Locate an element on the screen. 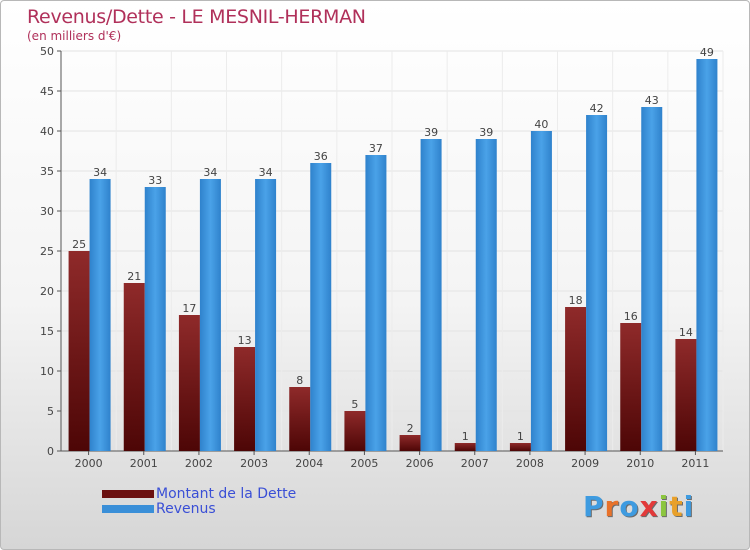 The image size is (750, 550). data-label: 49 is located at coordinates (707, 52).